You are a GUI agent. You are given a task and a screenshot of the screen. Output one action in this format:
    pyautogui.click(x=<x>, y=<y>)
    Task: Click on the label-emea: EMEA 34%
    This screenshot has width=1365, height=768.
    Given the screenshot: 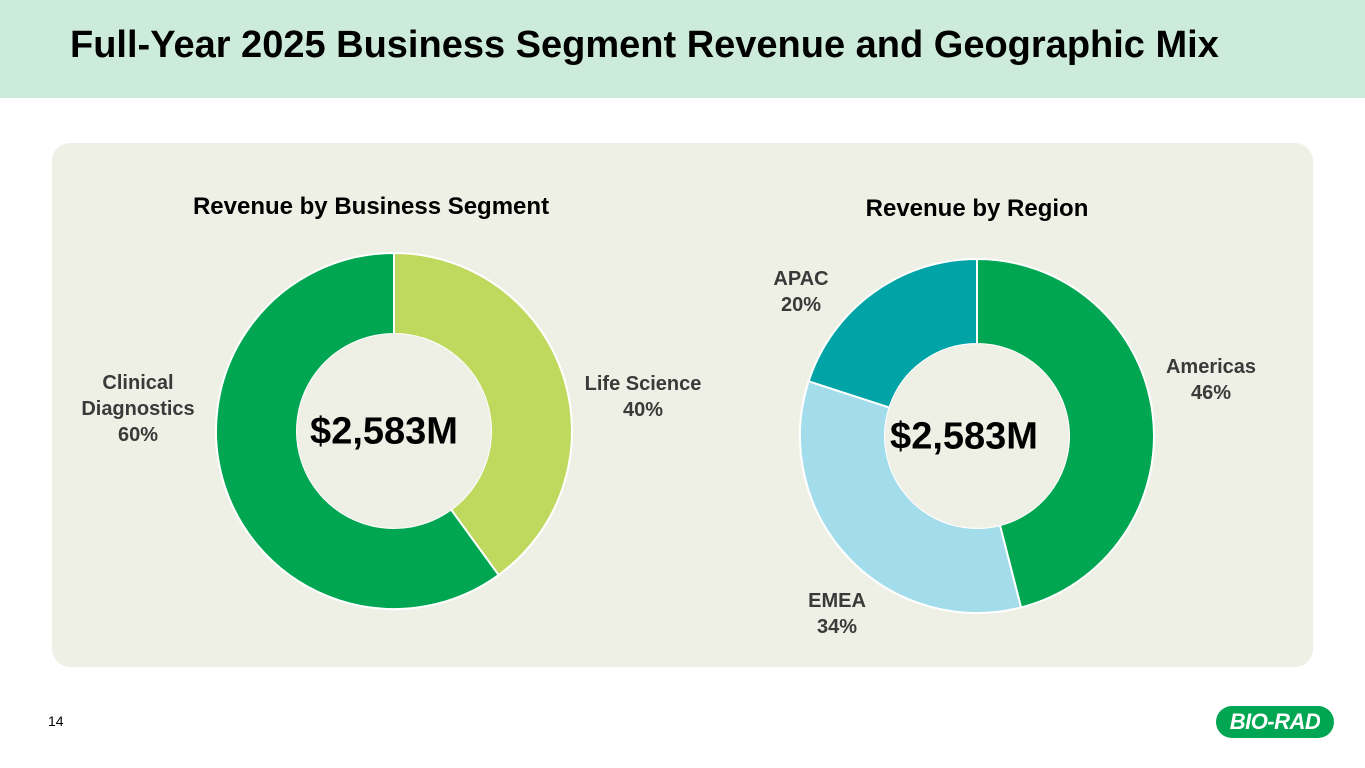 What is the action you would take?
    pyautogui.click(x=837, y=614)
    